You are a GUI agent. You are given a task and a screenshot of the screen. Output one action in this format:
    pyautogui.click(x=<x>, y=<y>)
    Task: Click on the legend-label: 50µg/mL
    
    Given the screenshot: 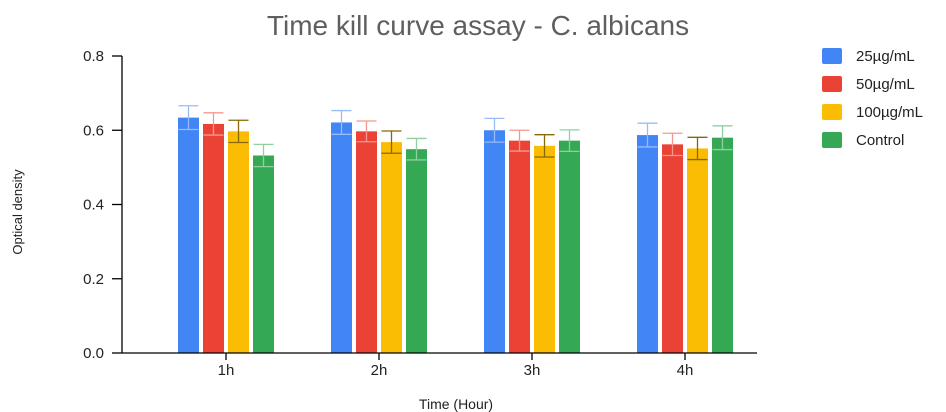 What is the action you would take?
    pyautogui.click(x=885, y=84)
    